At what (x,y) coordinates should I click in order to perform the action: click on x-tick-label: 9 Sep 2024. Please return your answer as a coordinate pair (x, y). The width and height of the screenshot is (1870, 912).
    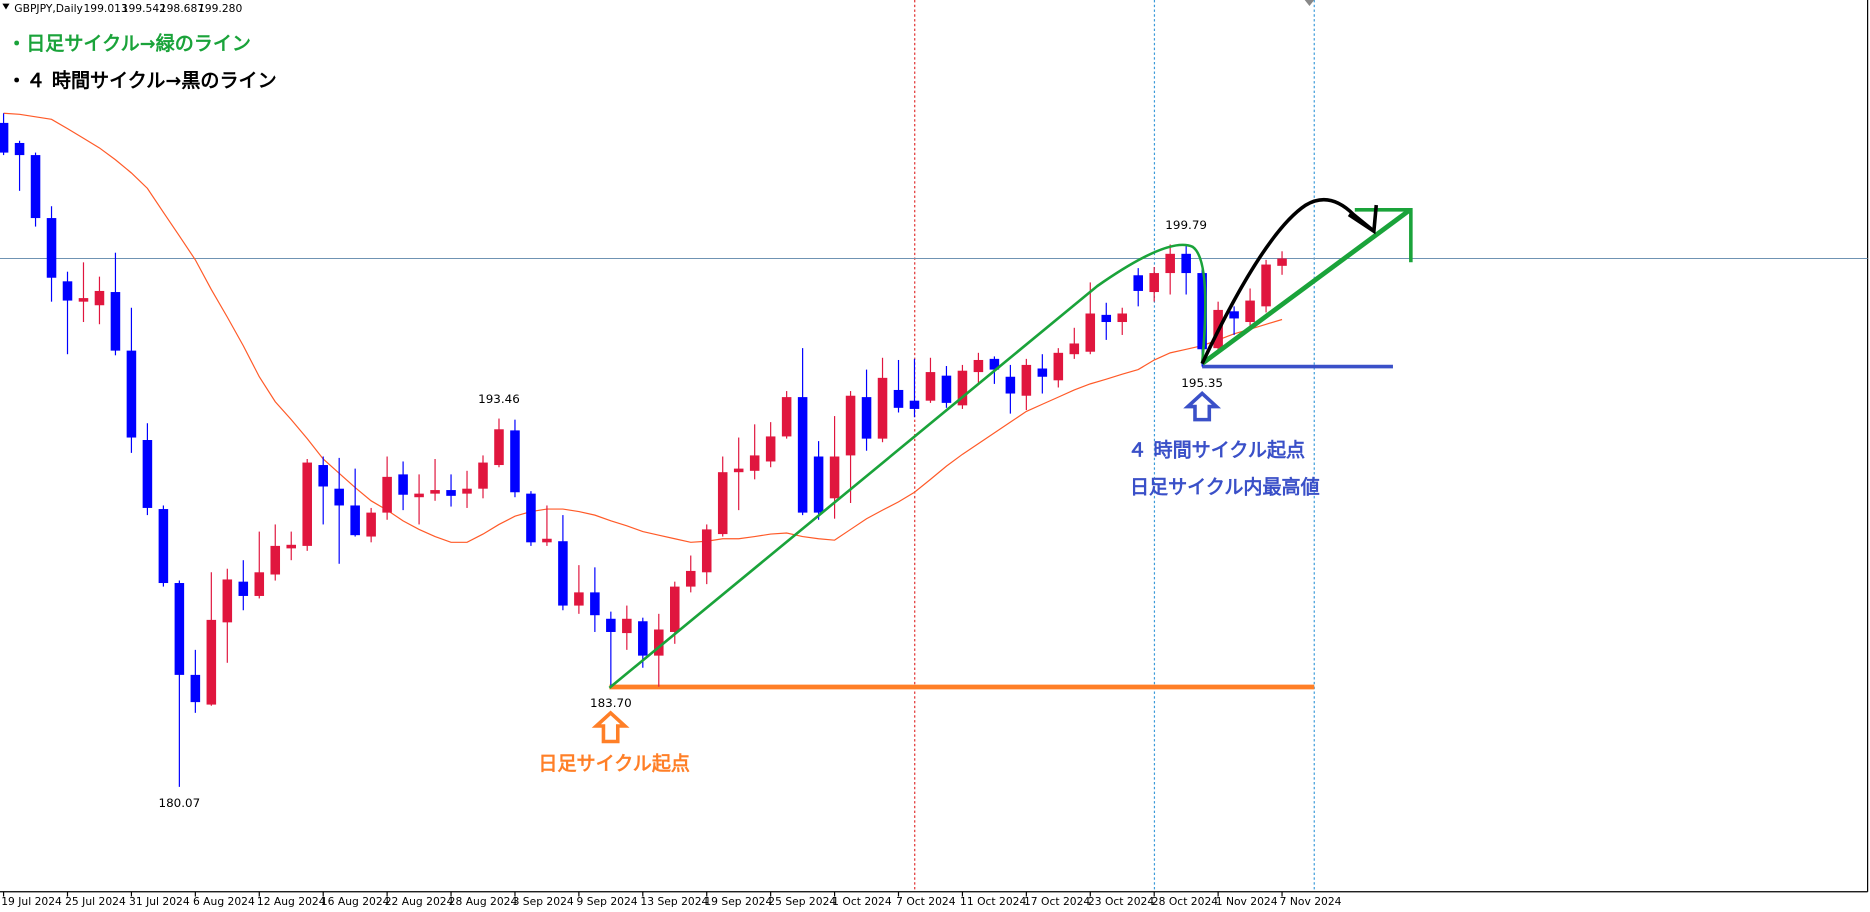
    Looking at the image, I should click on (607, 901).